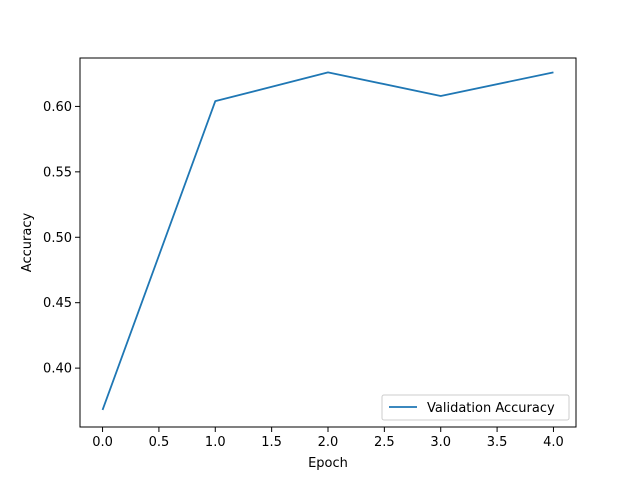 Image resolution: width=640 pixels, height=480 pixels. I want to click on x-tick-label: 3.5, so click(497, 442).